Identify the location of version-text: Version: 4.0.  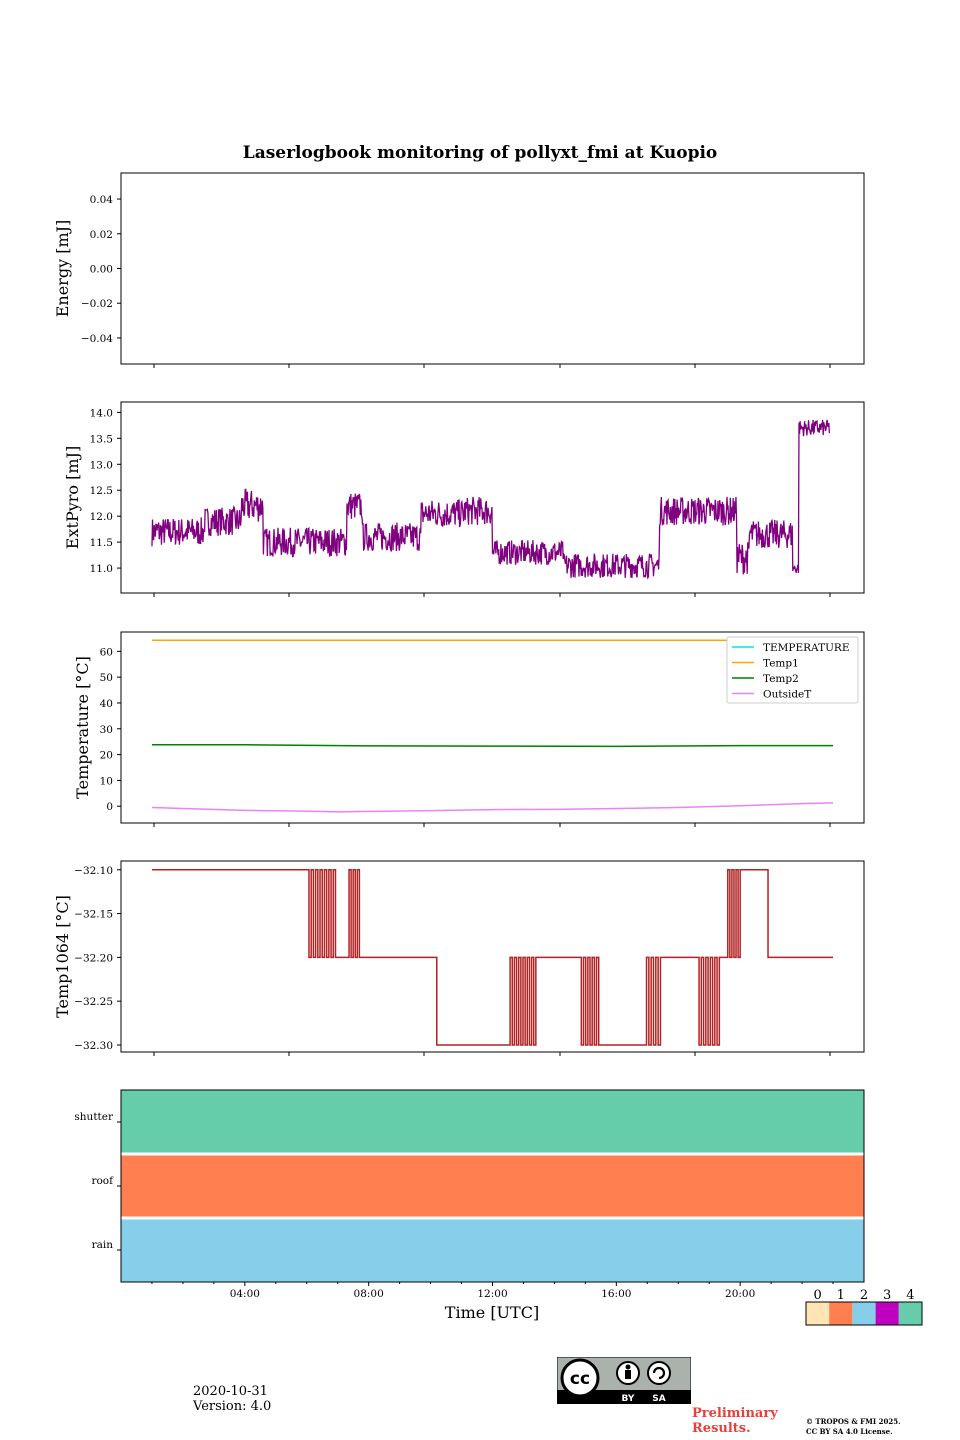
(232, 1406).